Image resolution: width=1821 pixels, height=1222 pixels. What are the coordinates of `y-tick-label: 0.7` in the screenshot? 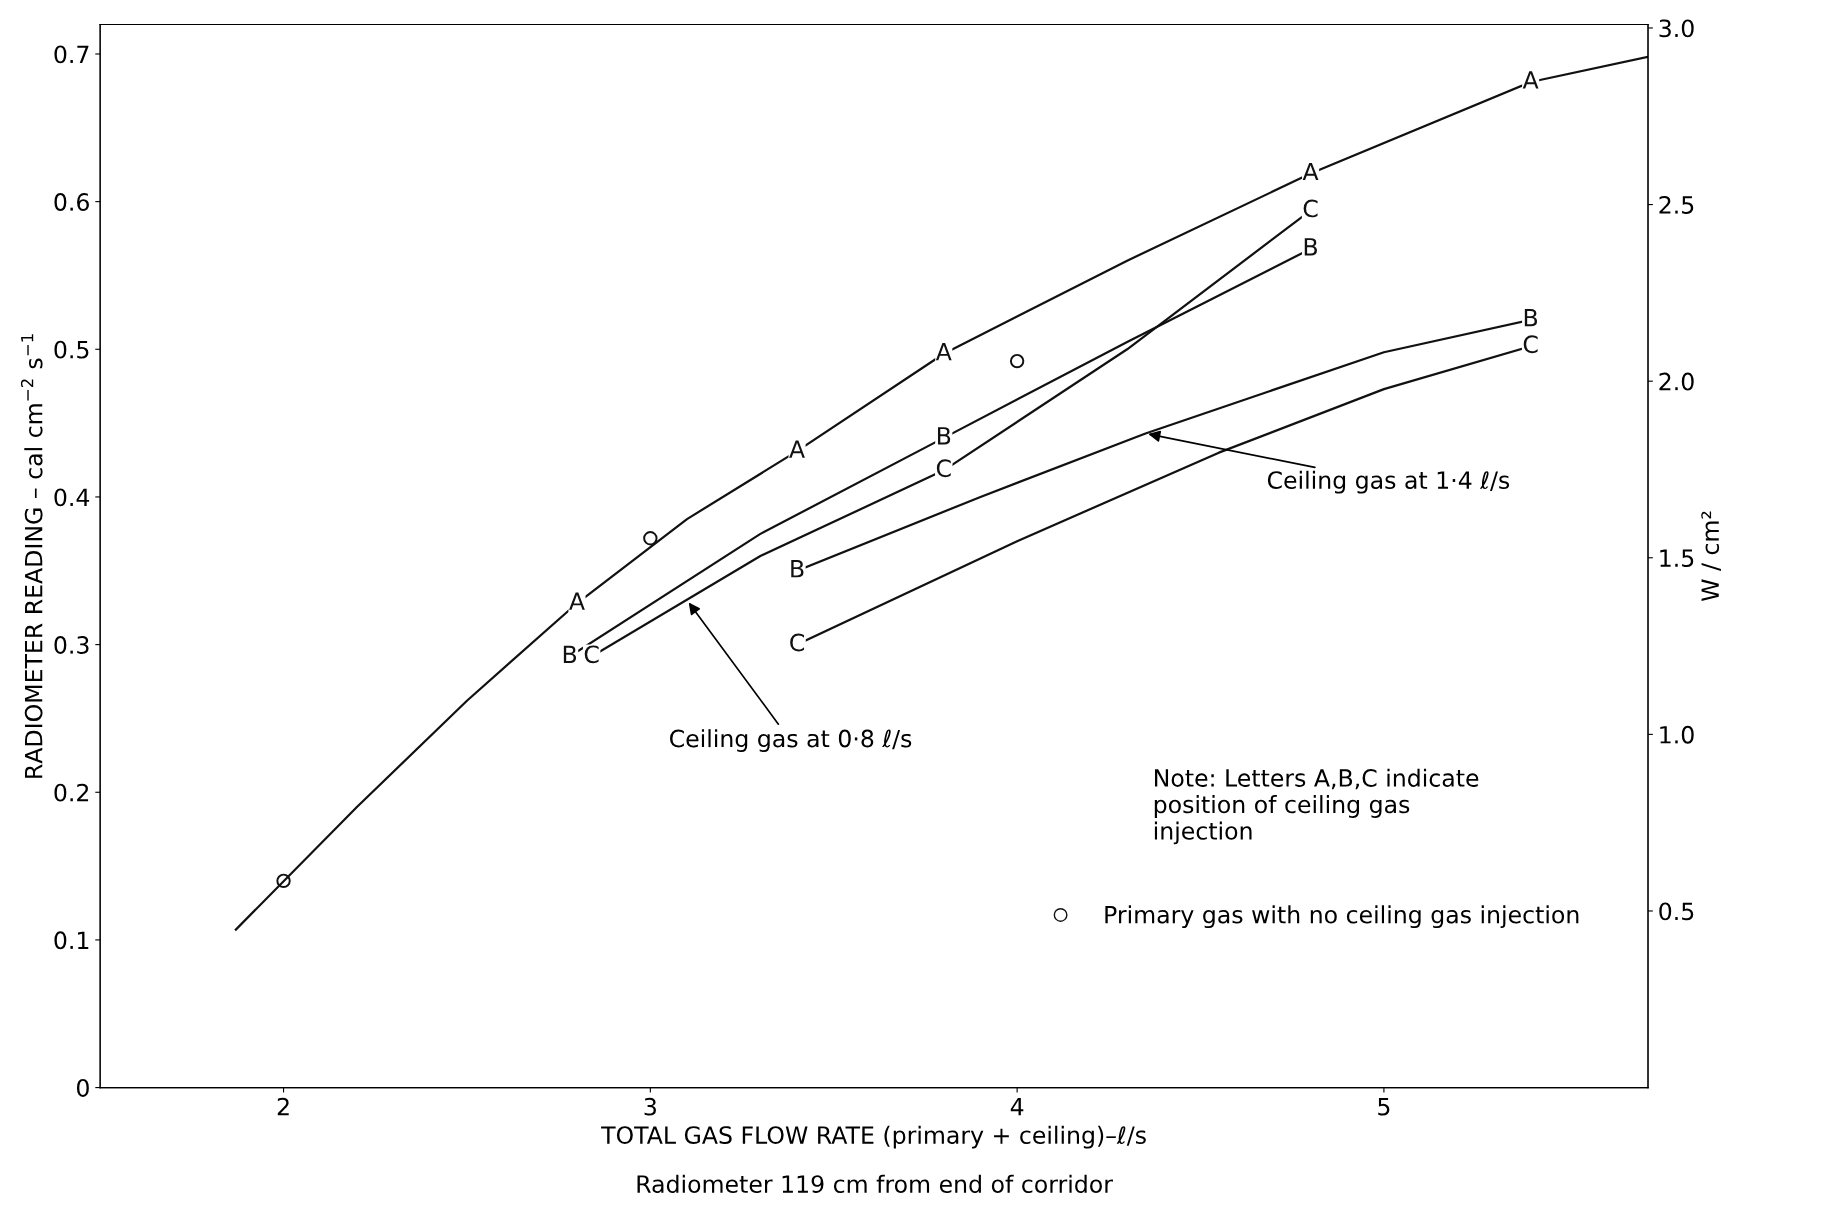 It's located at (71, 54).